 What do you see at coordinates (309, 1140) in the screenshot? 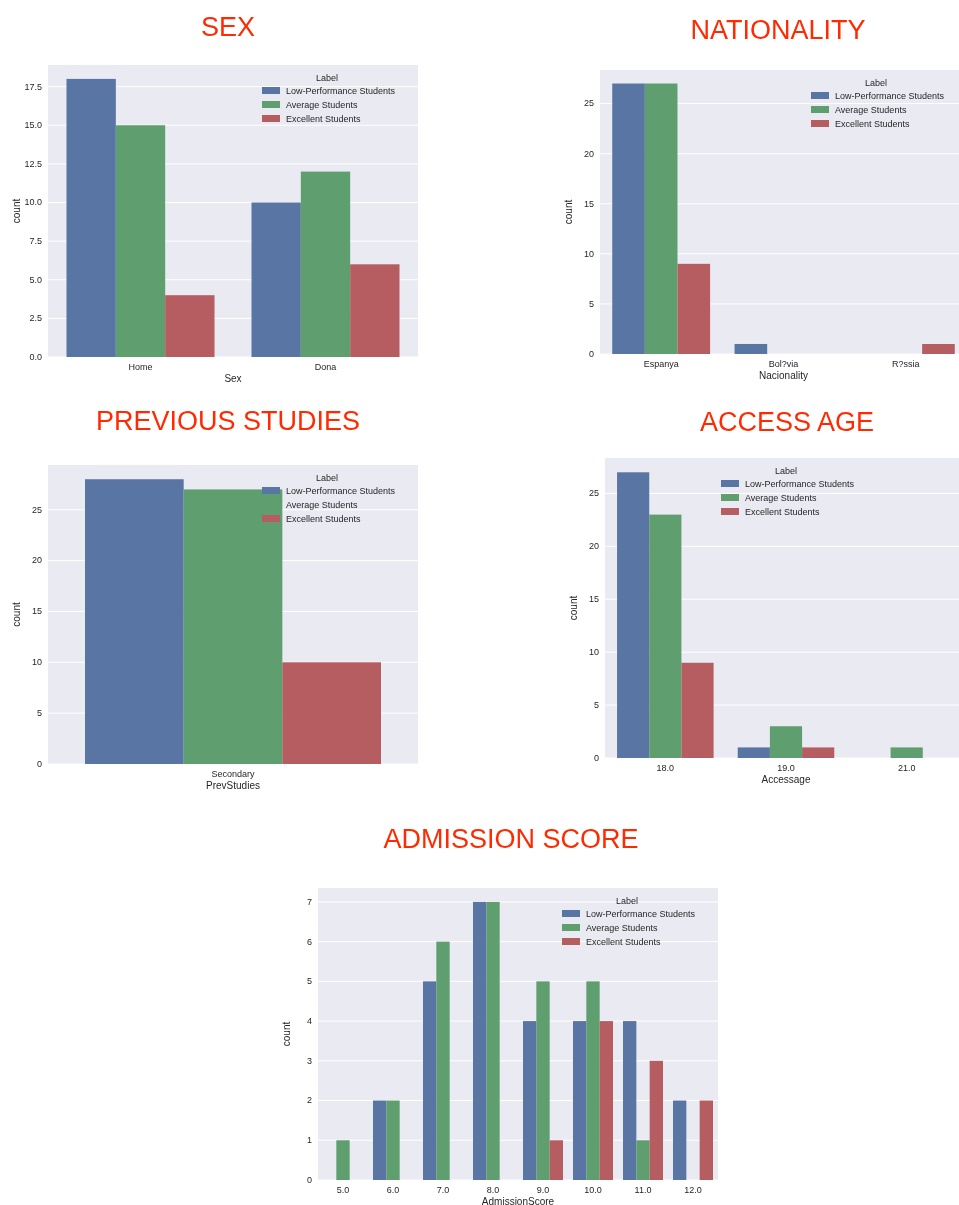
I see `y-tick-label: 1` at bounding box center [309, 1140].